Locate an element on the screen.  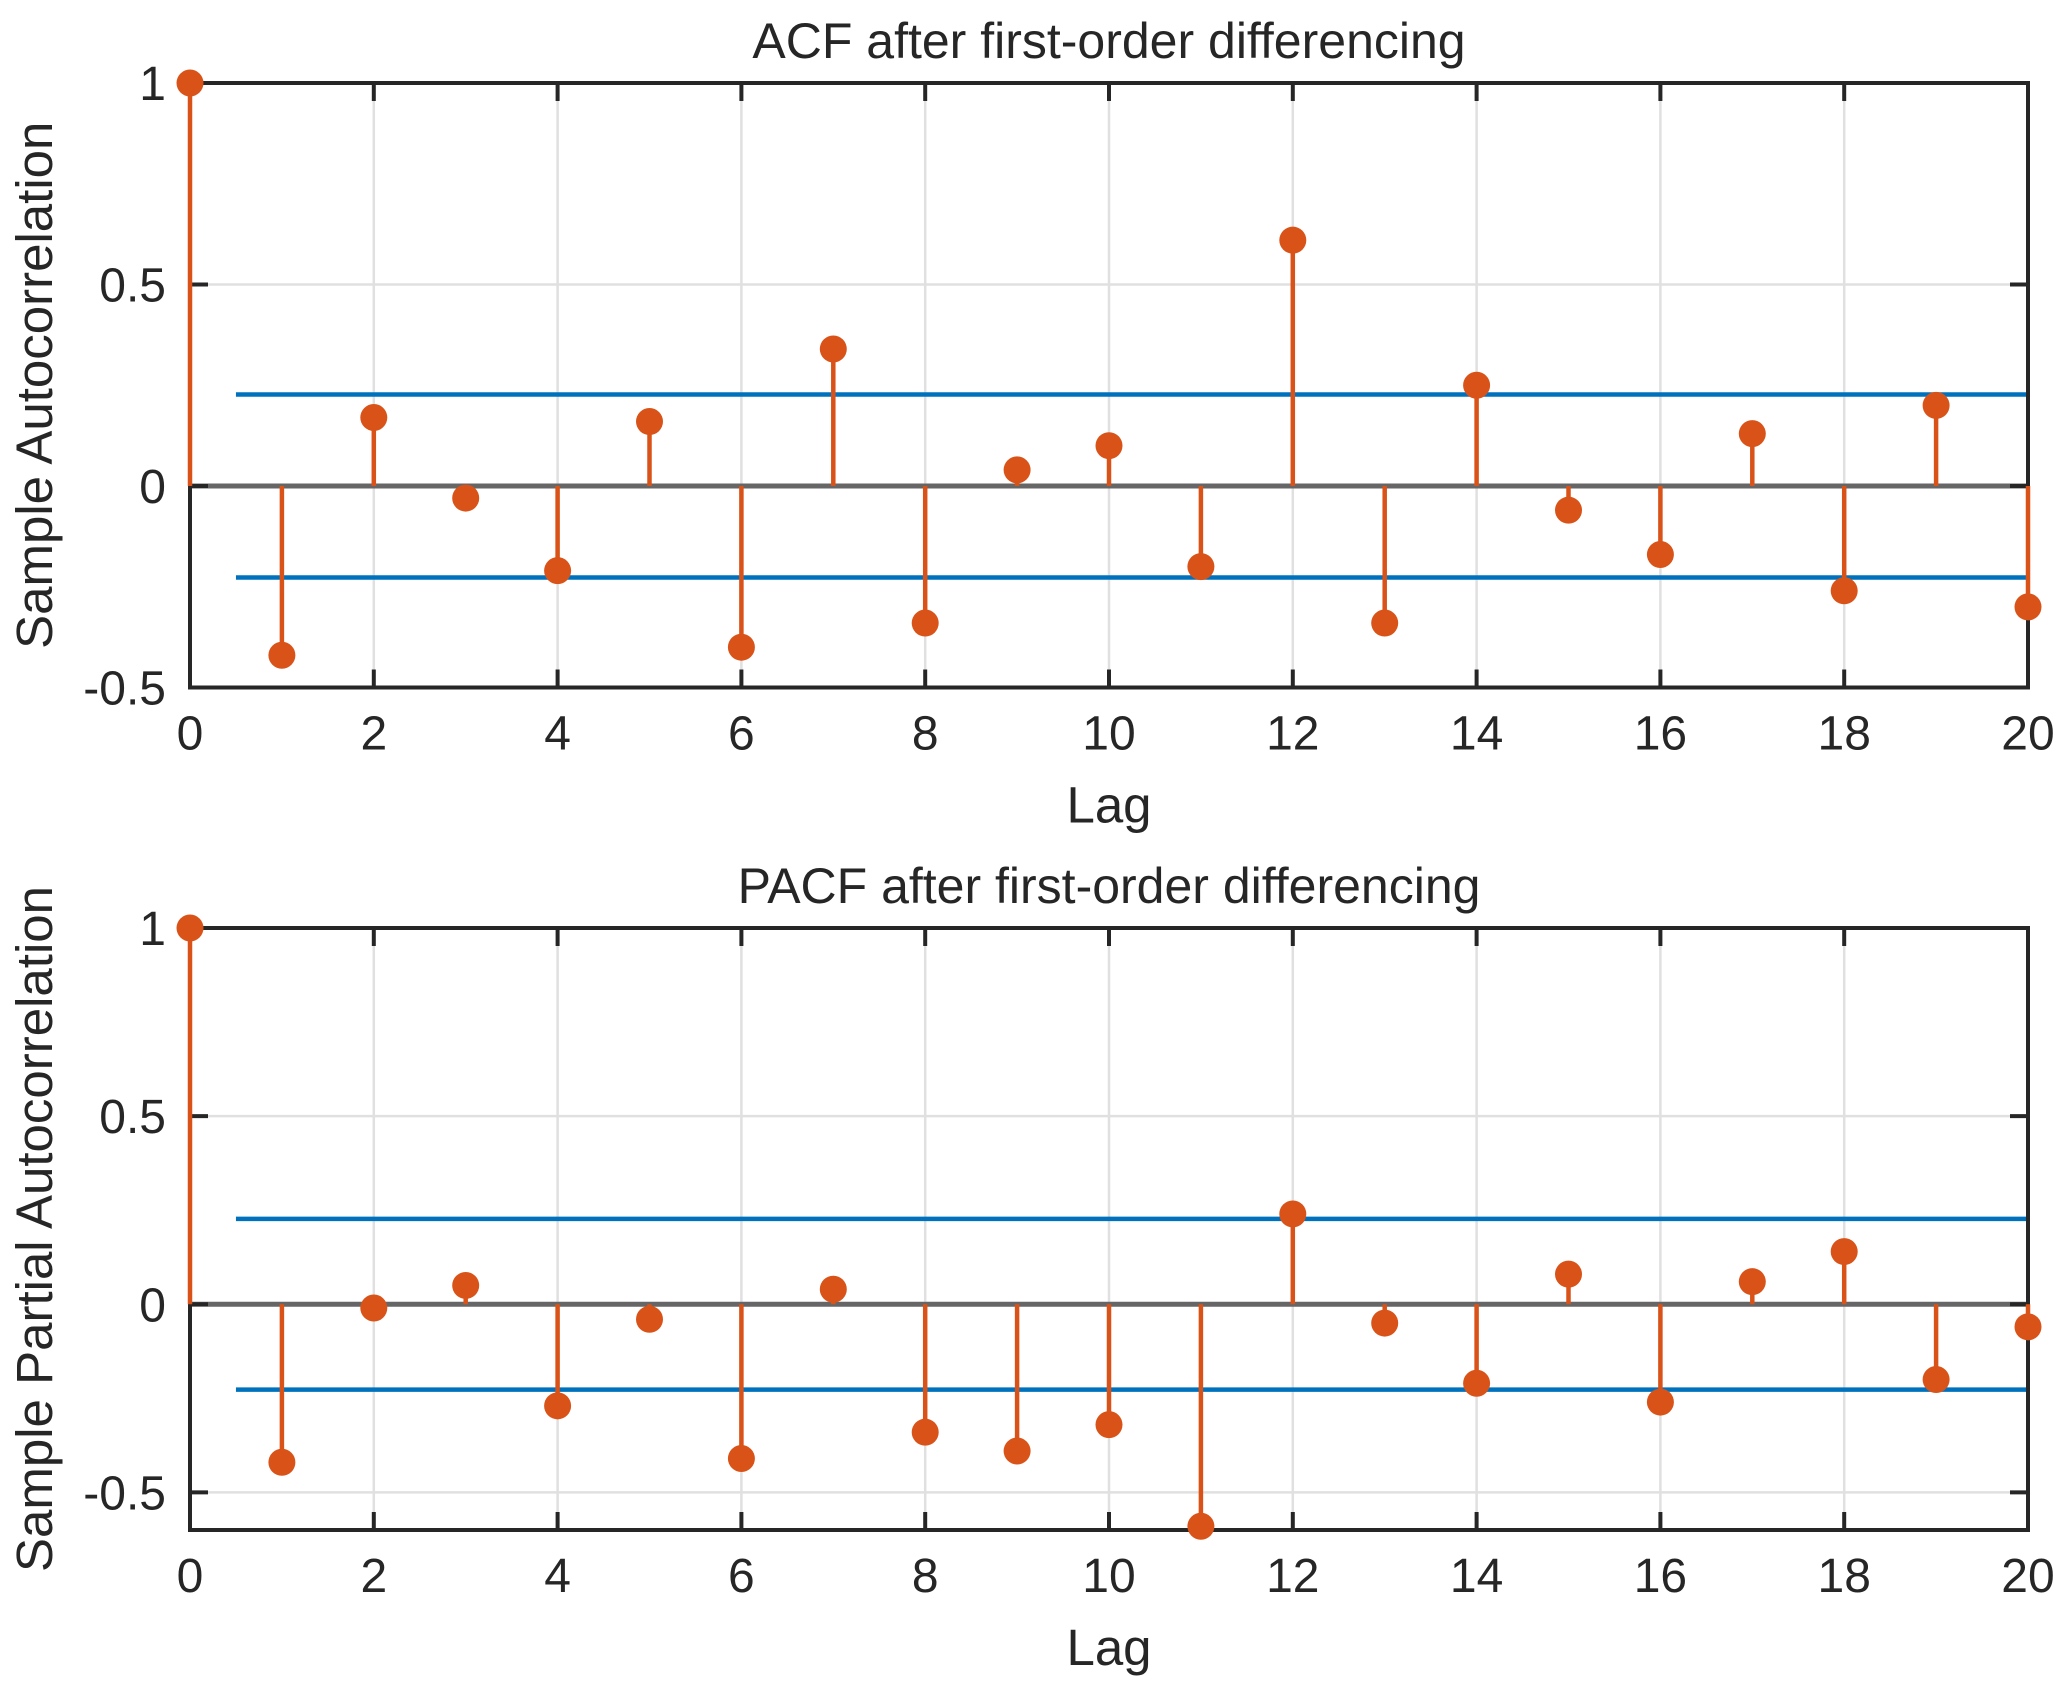
plot-title: ACF after first-order differencing is located at coordinates (1108, 41).